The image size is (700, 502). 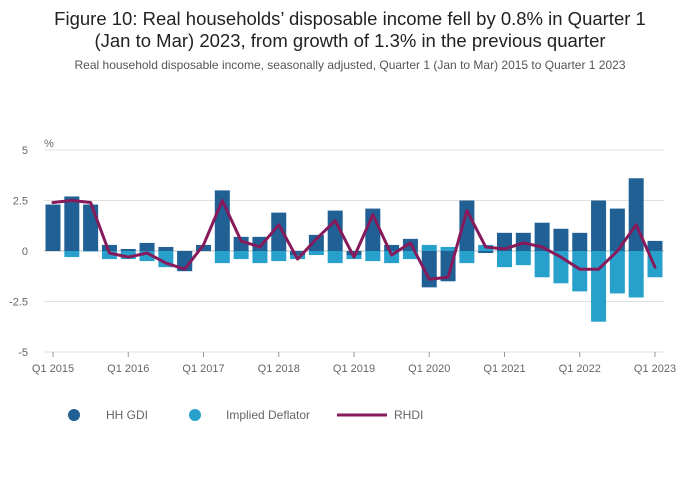 I want to click on x-tick-label: Q1 2022, so click(x=580, y=369).